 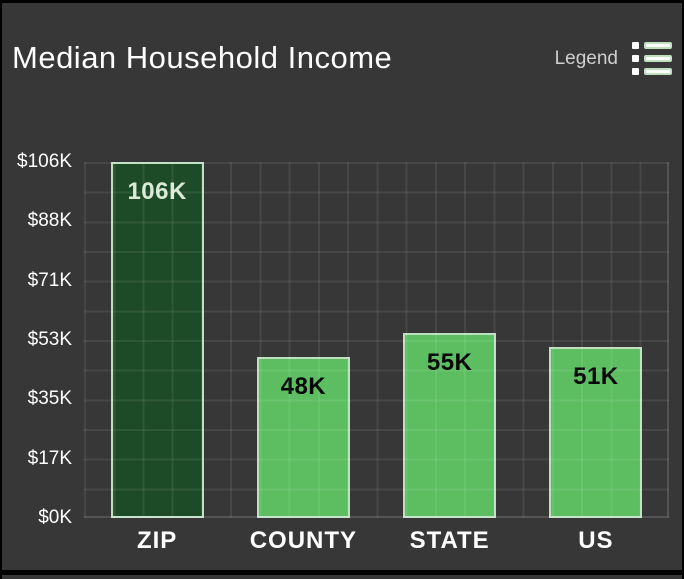 I want to click on bar-us: 51K, so click(x=596, y=432).